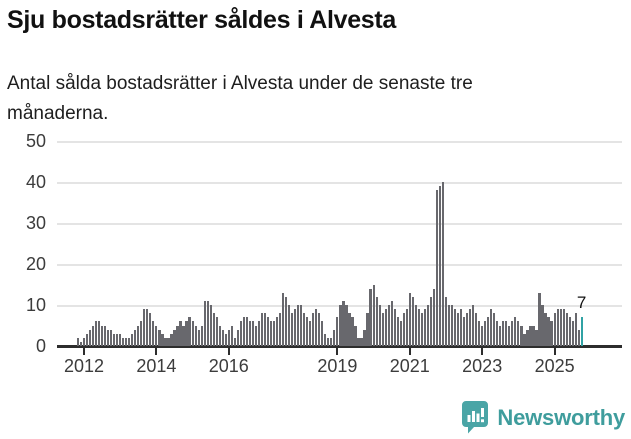  What do you see at coordinates (554, 366) in the screenshot?
I see `x-tick-label: 2025` at bounding box center [554, 366].